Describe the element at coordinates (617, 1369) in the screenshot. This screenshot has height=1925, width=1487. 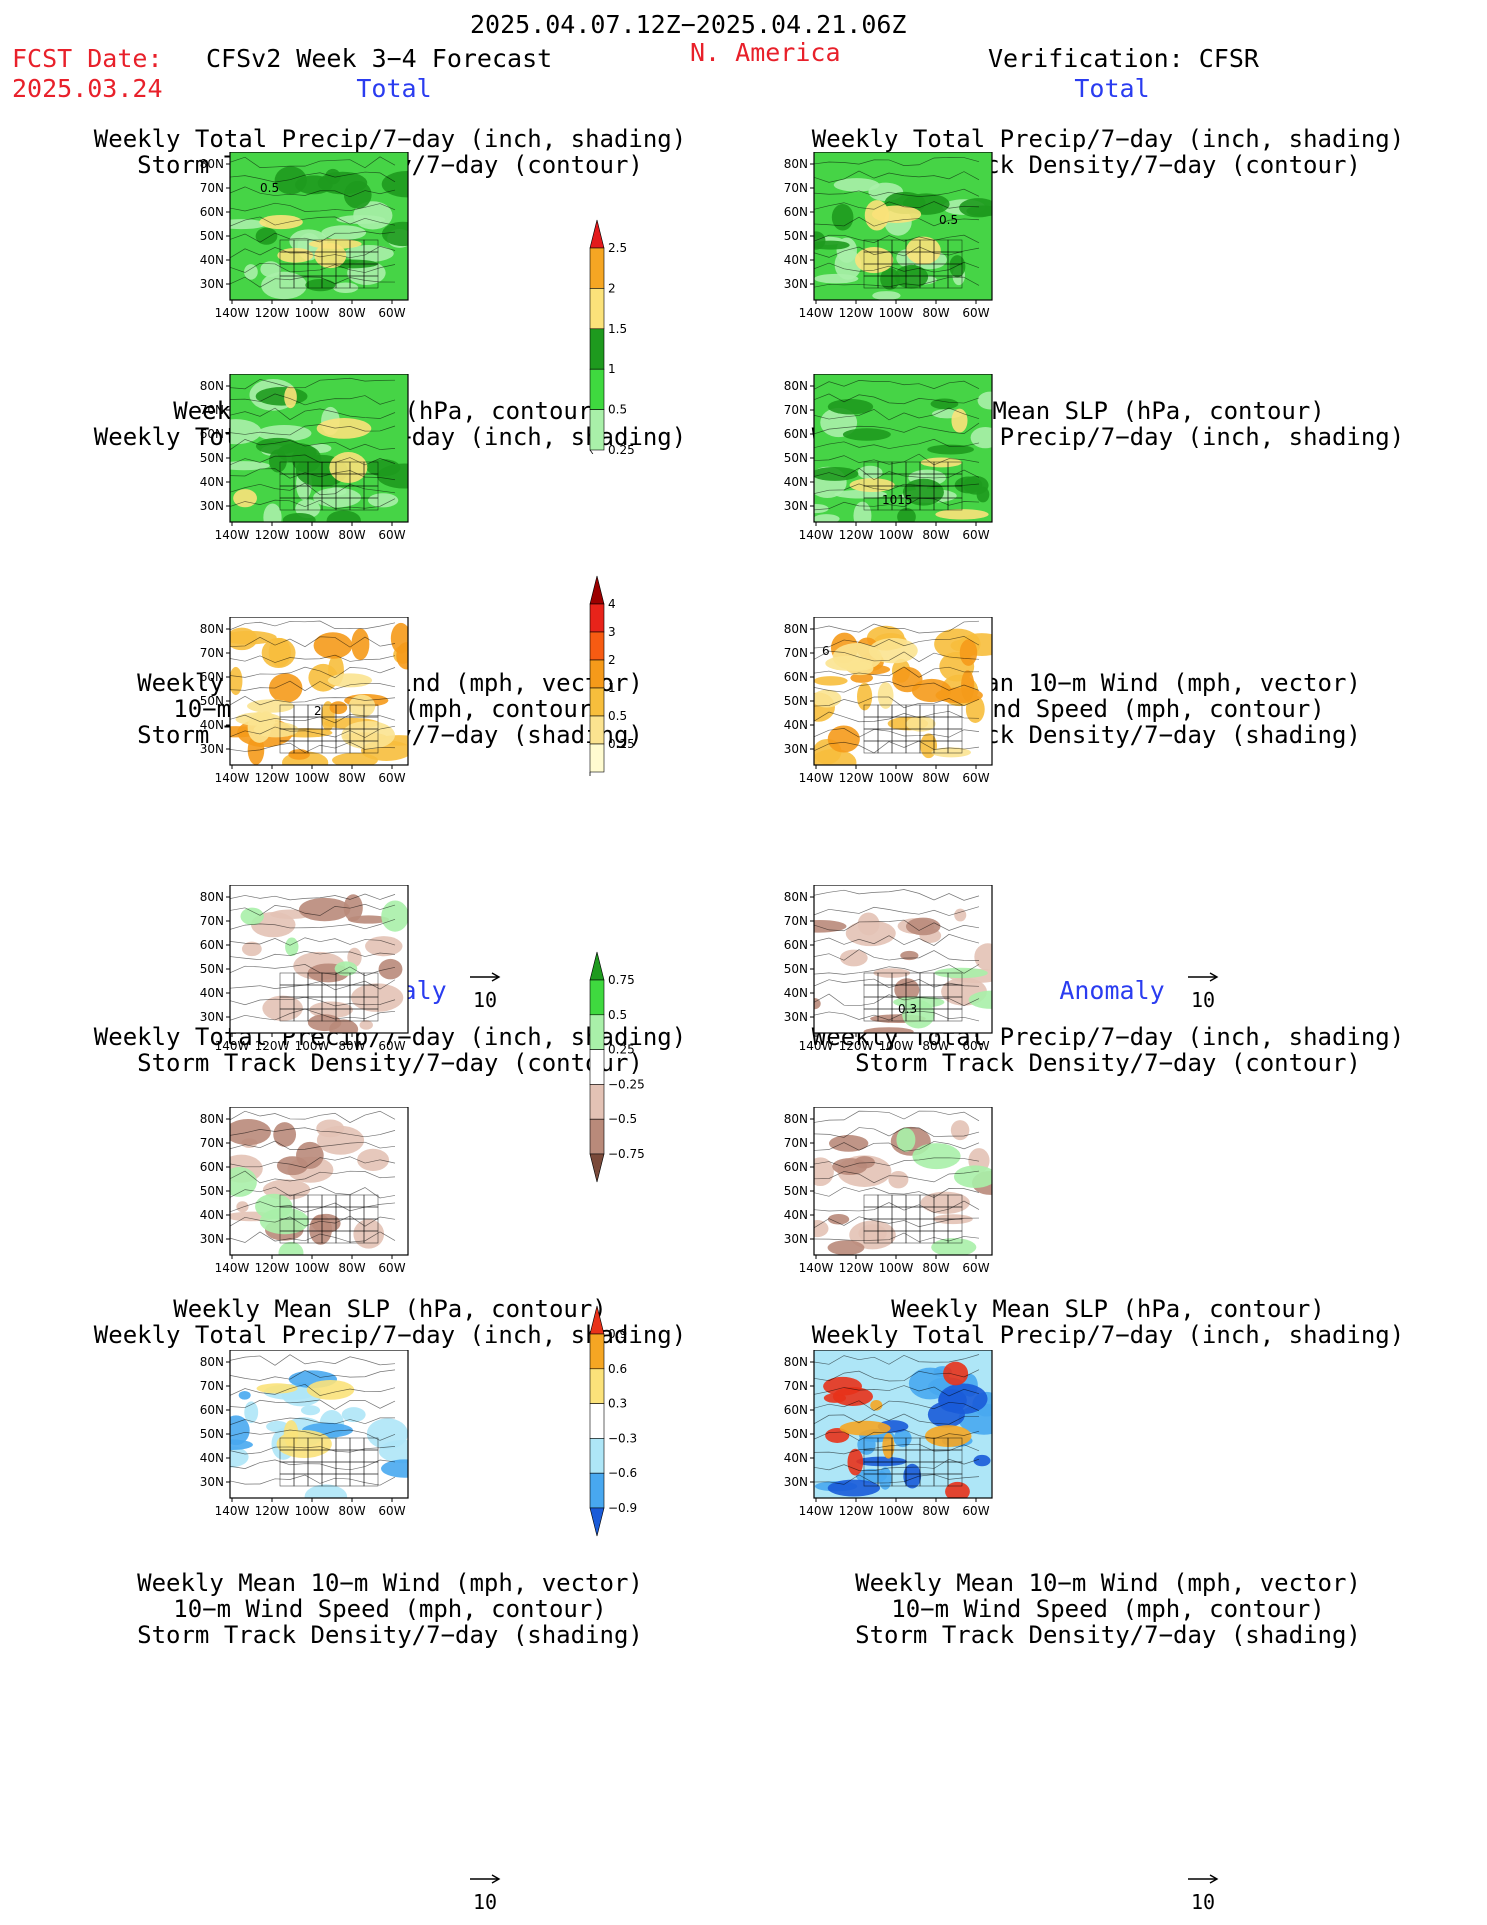
I see `colorbar-label: 0.6` at that location.